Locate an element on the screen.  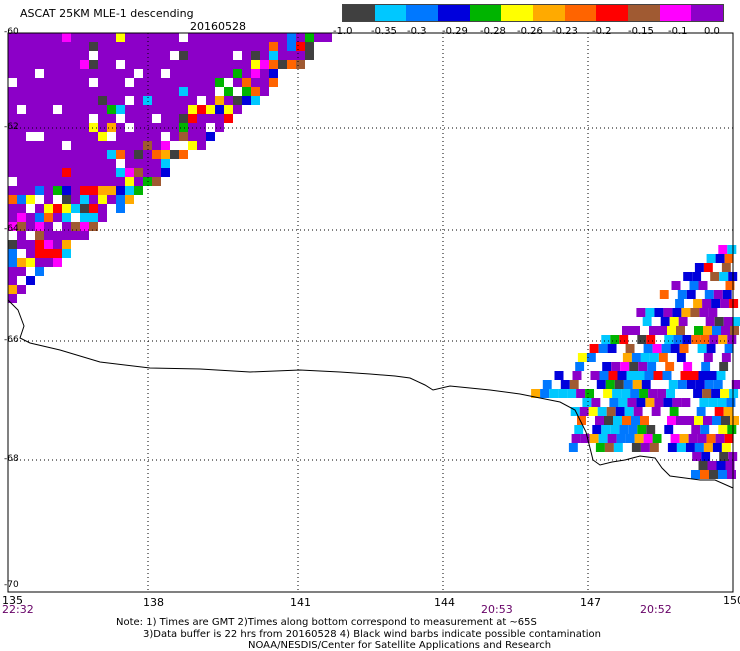
lon-label-141: 141 is located at coordinates (300, 602).